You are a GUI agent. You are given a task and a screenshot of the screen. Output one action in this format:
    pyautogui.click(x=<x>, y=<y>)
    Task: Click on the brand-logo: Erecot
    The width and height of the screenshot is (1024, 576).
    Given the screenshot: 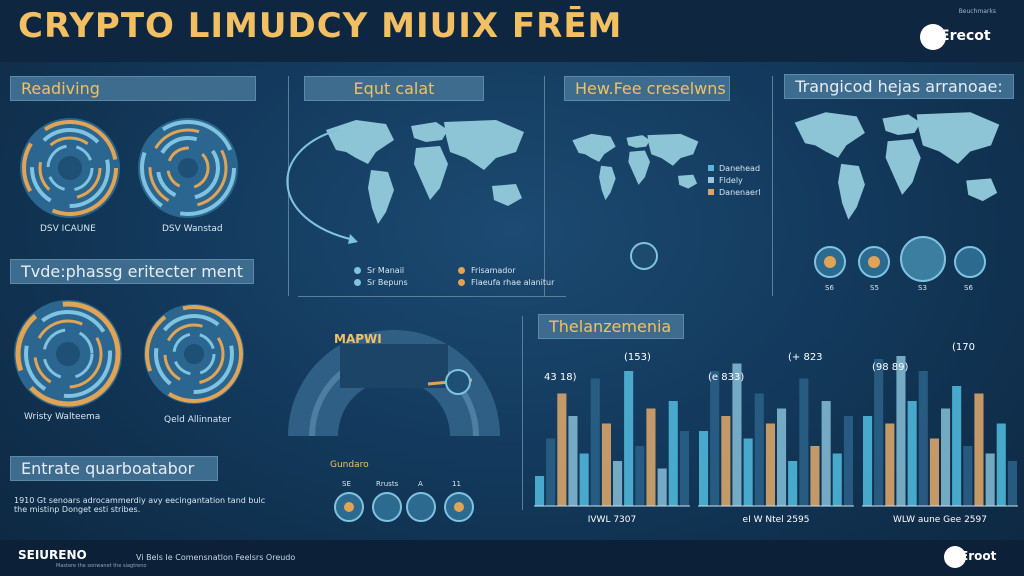 What is the action you would take?
    pyautogui.click(x=961, y=37)
    